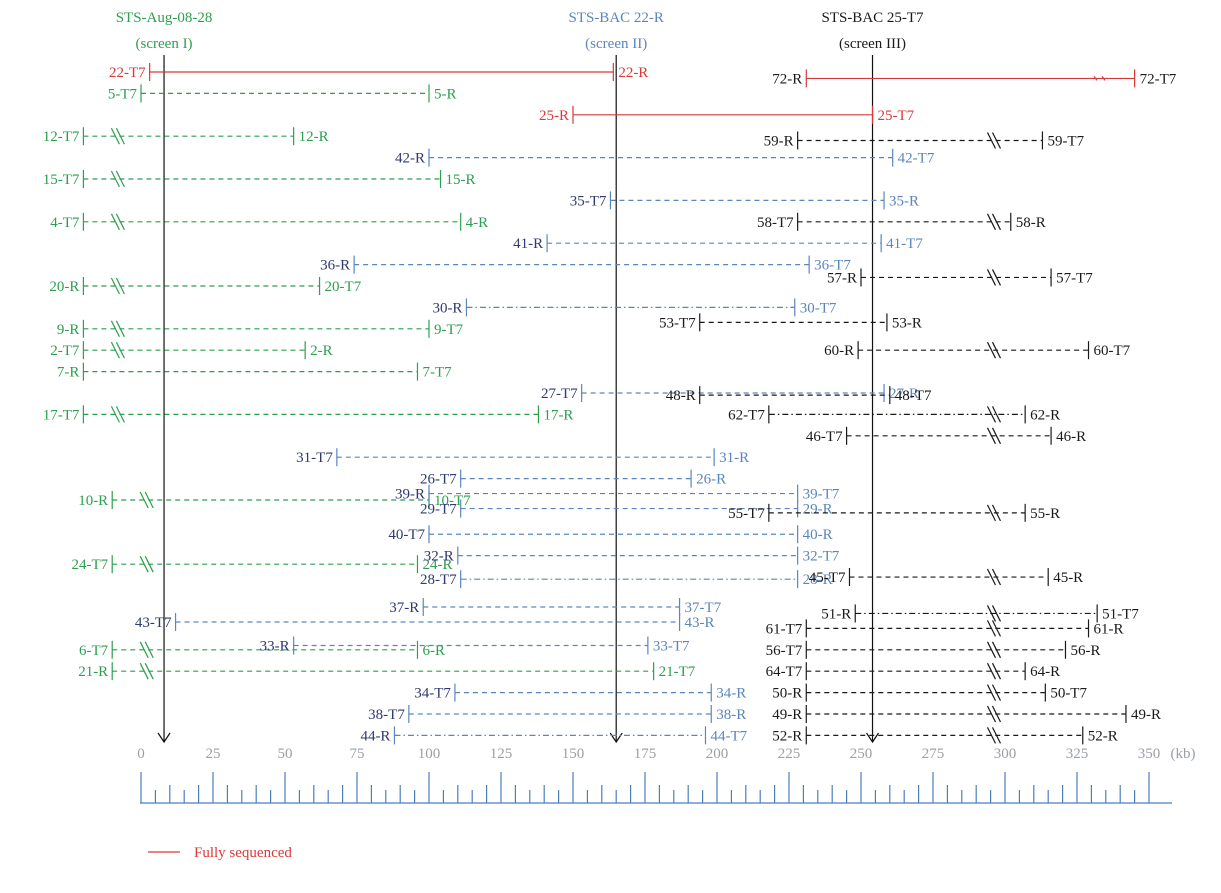 This screenshot has height=893, width=1221. What do you see at coordinates (933, 649) in the screenshot?
I see `clone-56t7: 56-T7 56-R` at bounding box center [933, 649].